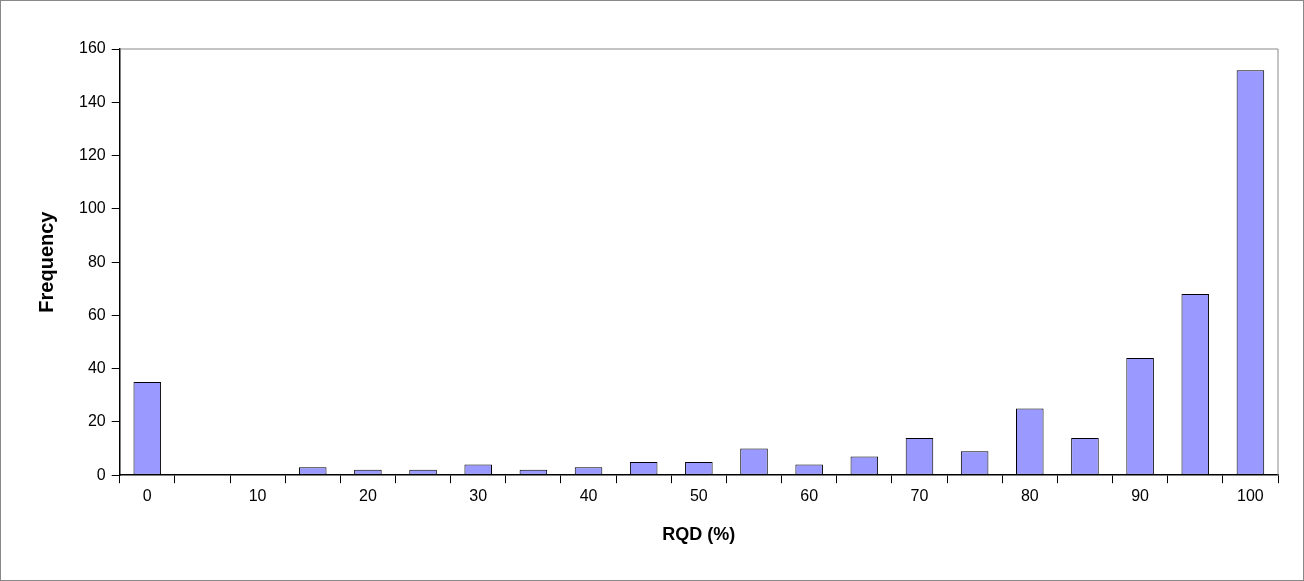 Image resolution: width=1304 pixels, height=581 pixels. Describe the element at coordinates (257, 496) in the screenshot. I see `x-tick-label: 10` at that location.